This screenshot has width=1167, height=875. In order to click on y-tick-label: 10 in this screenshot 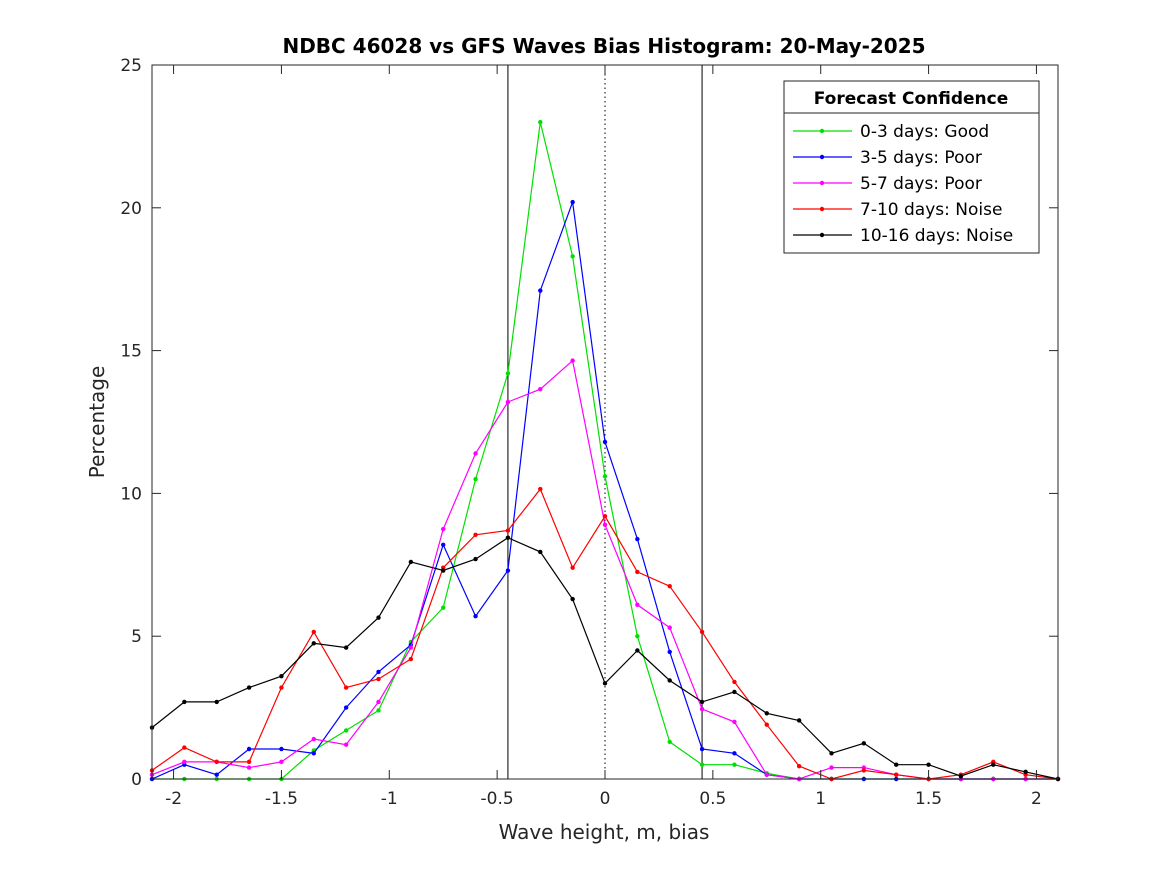, I will do `click(131, 494)`.